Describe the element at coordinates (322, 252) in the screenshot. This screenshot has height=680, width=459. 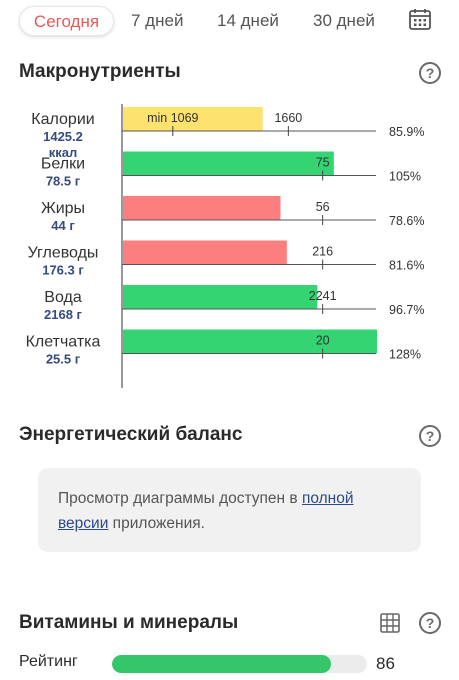
I see `target-label-3: 216` at that location.